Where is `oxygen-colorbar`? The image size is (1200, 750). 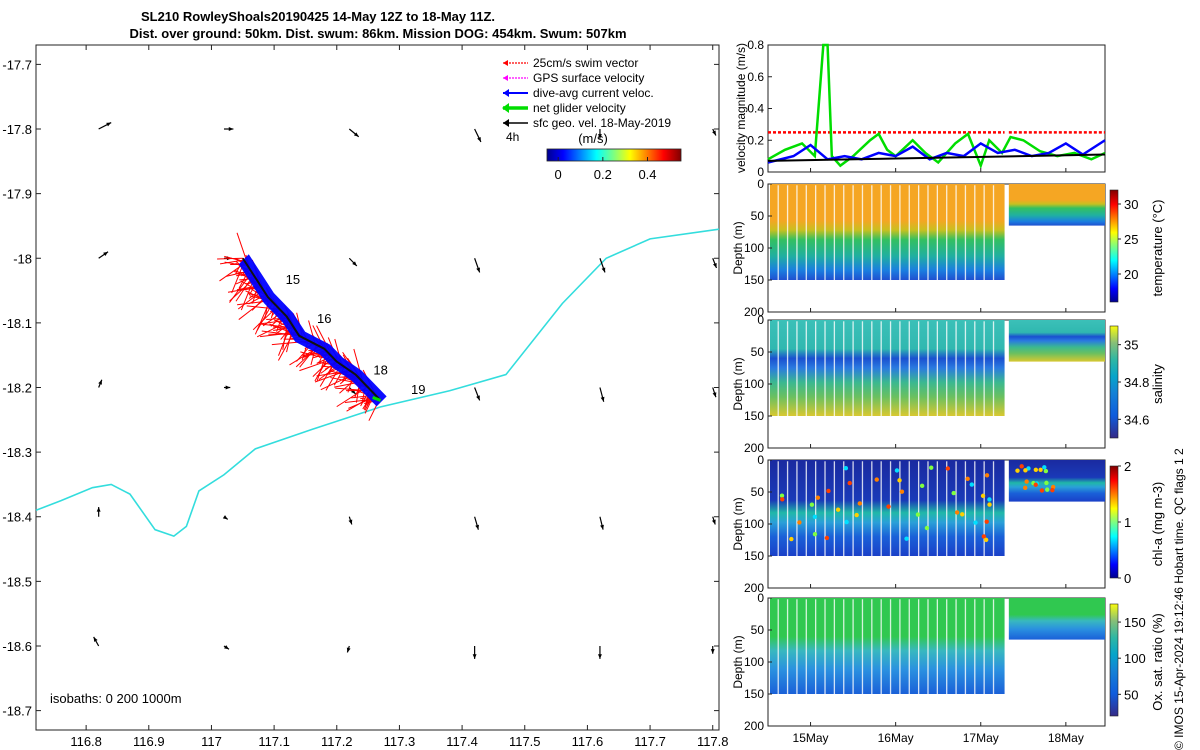 oxygen-colorbar is located at coordinates (1114, 660).